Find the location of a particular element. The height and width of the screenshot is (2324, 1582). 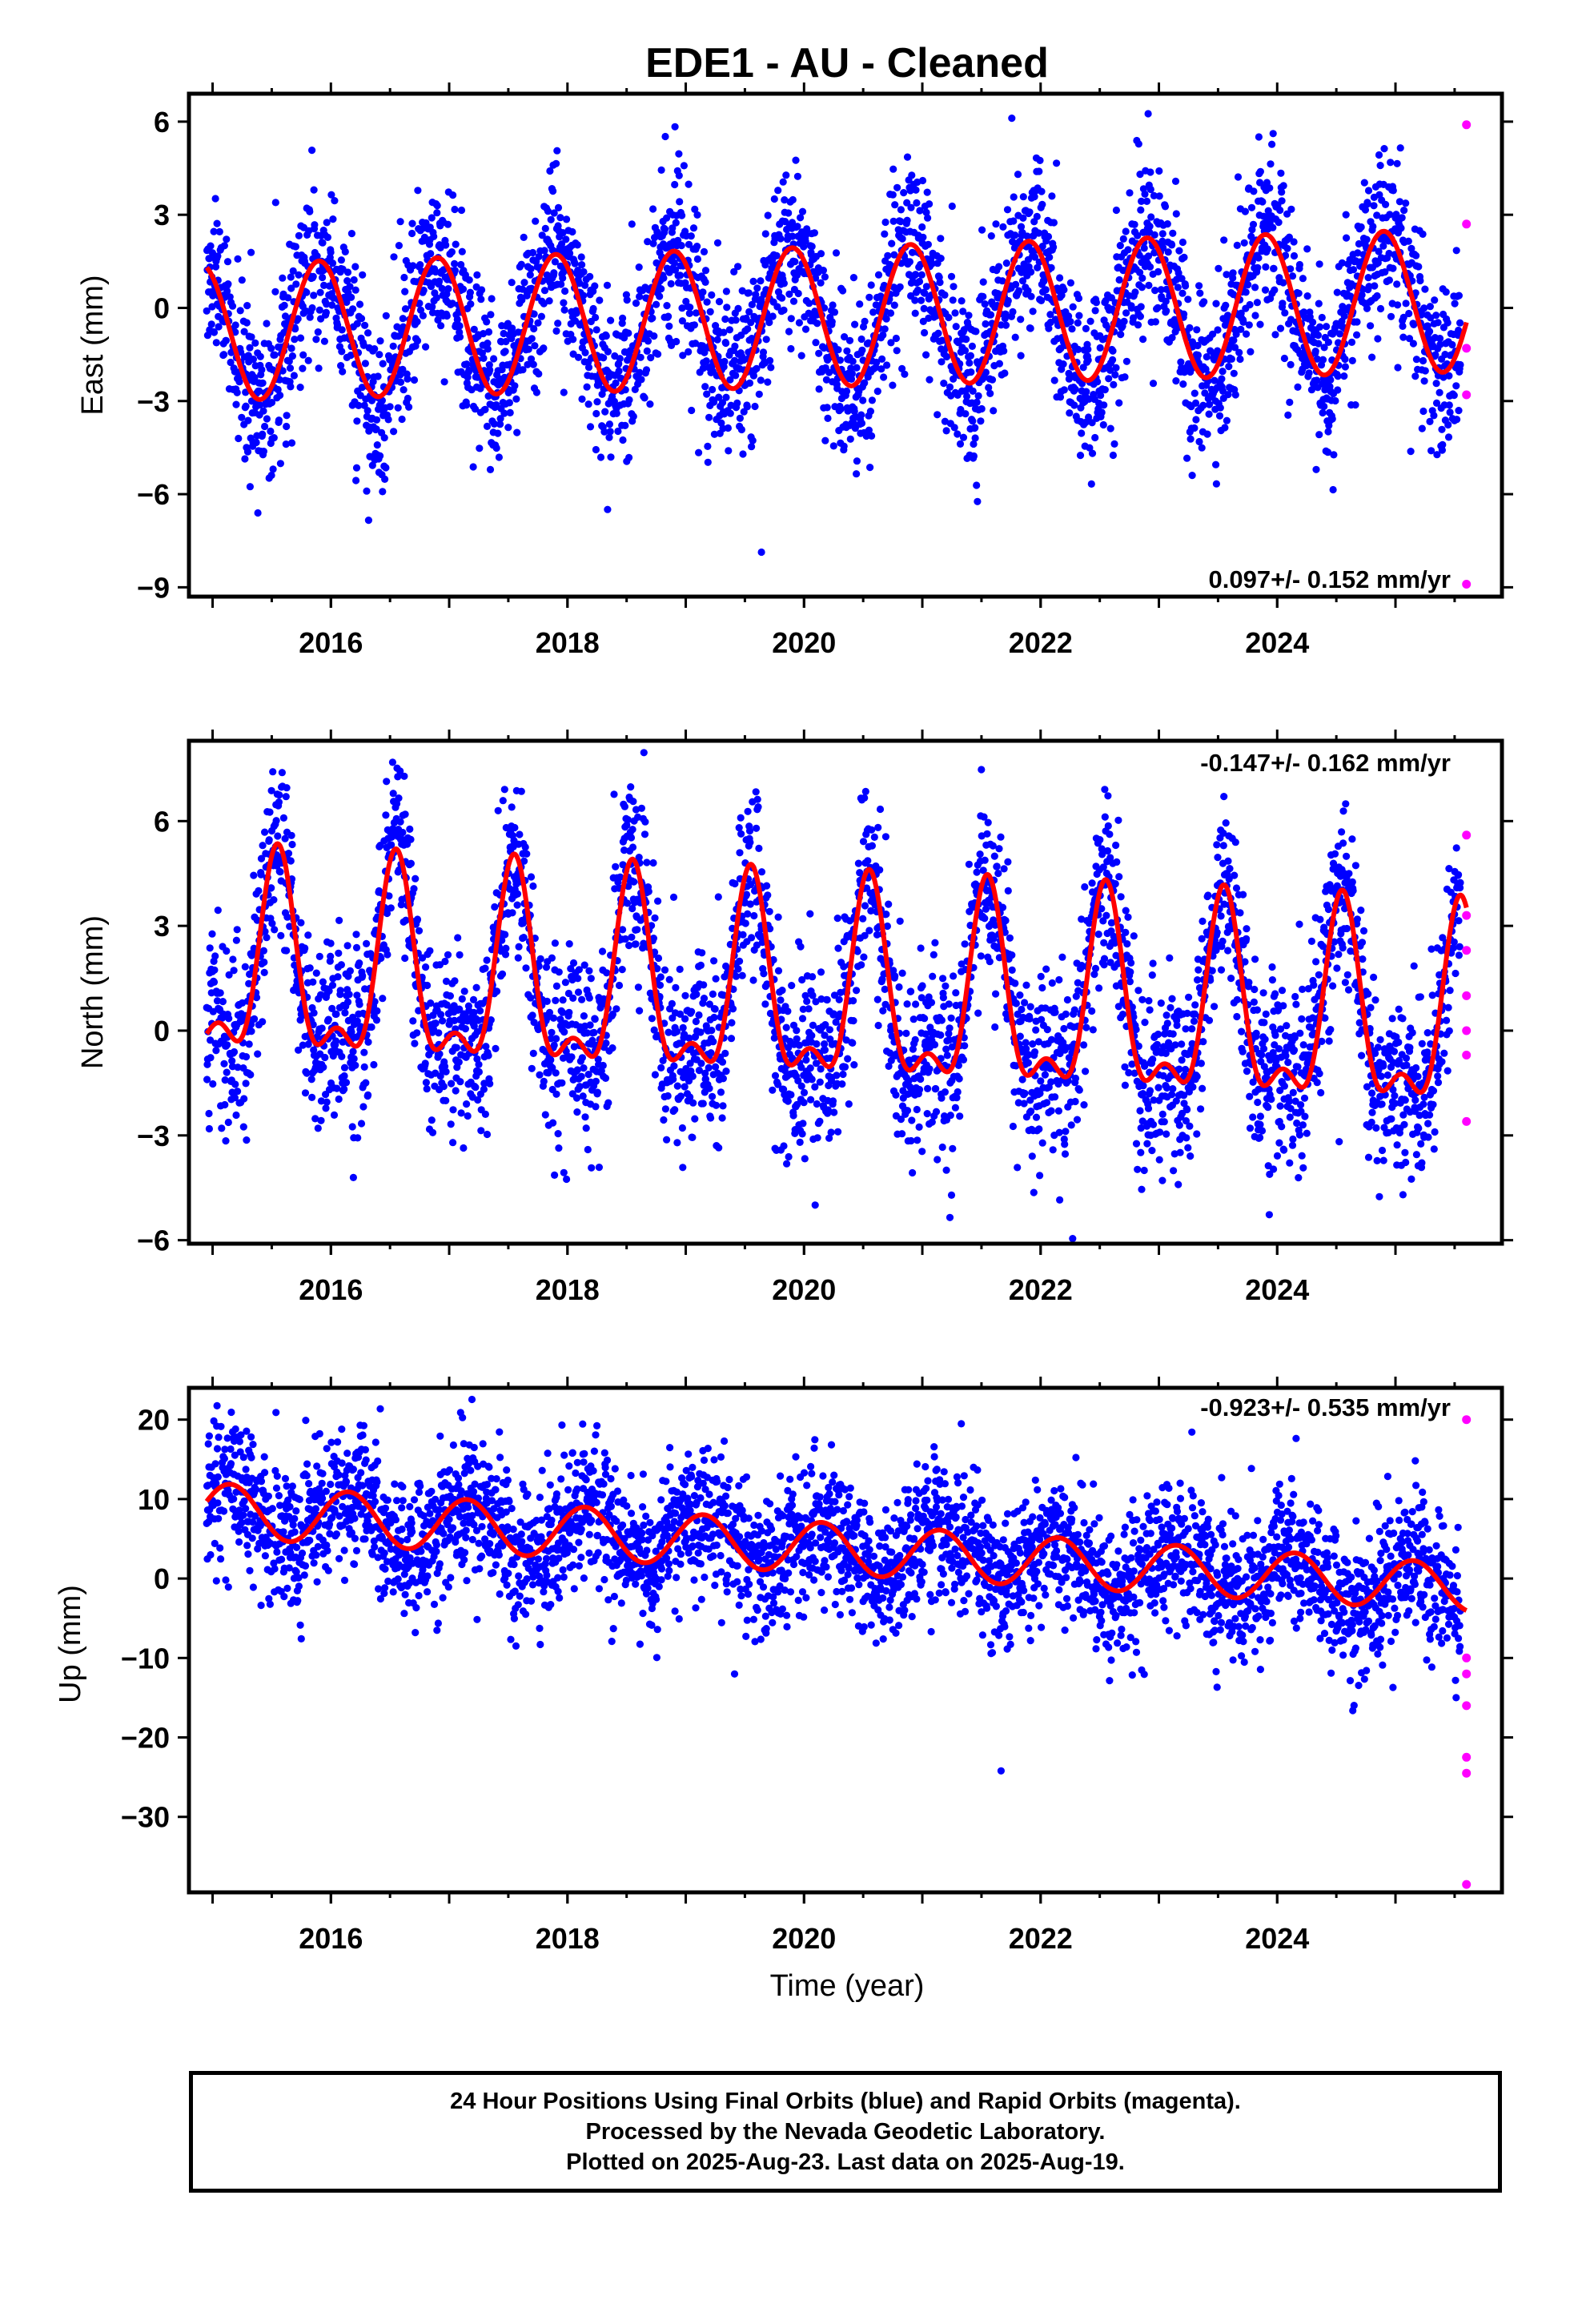

east-model-curve is located at coordinates (837, 315).